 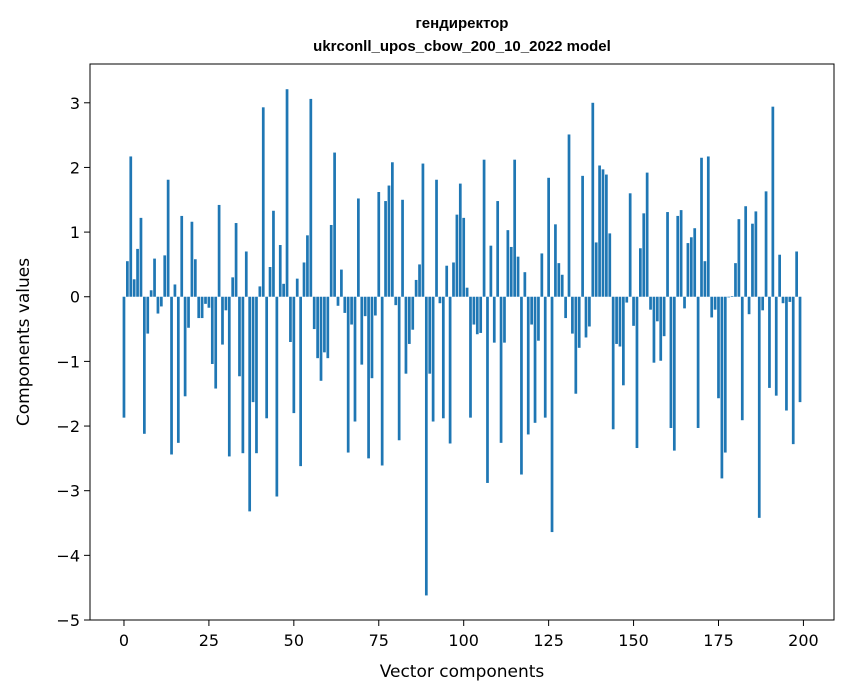 I want to click on y-tick-label: −1, so click(x=68, y=361).